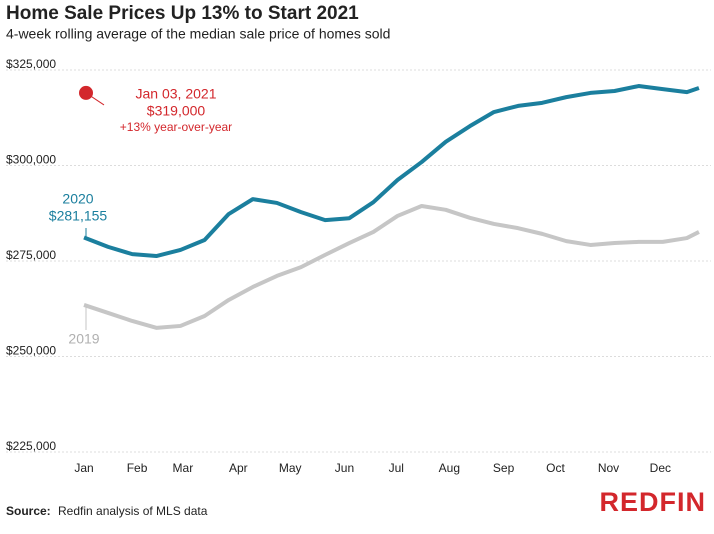 The image size is (714, 534). Describe the element at coordinates (396, 468) in the screenshot. I see `x-tick-label: Jul` at that location.